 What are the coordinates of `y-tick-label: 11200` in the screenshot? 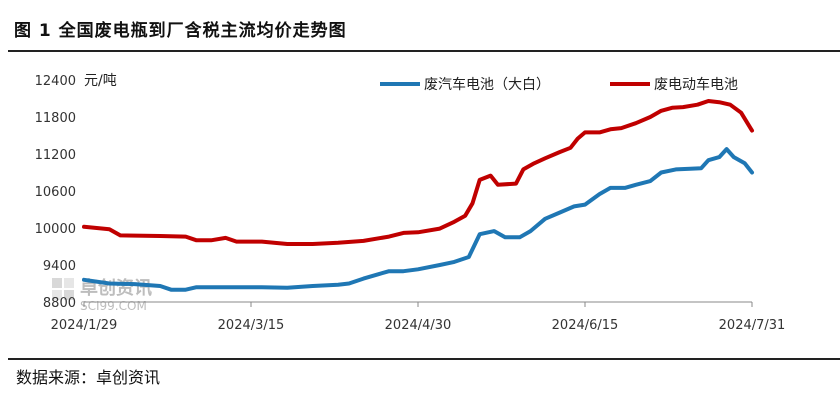 It's located at (55, 155).